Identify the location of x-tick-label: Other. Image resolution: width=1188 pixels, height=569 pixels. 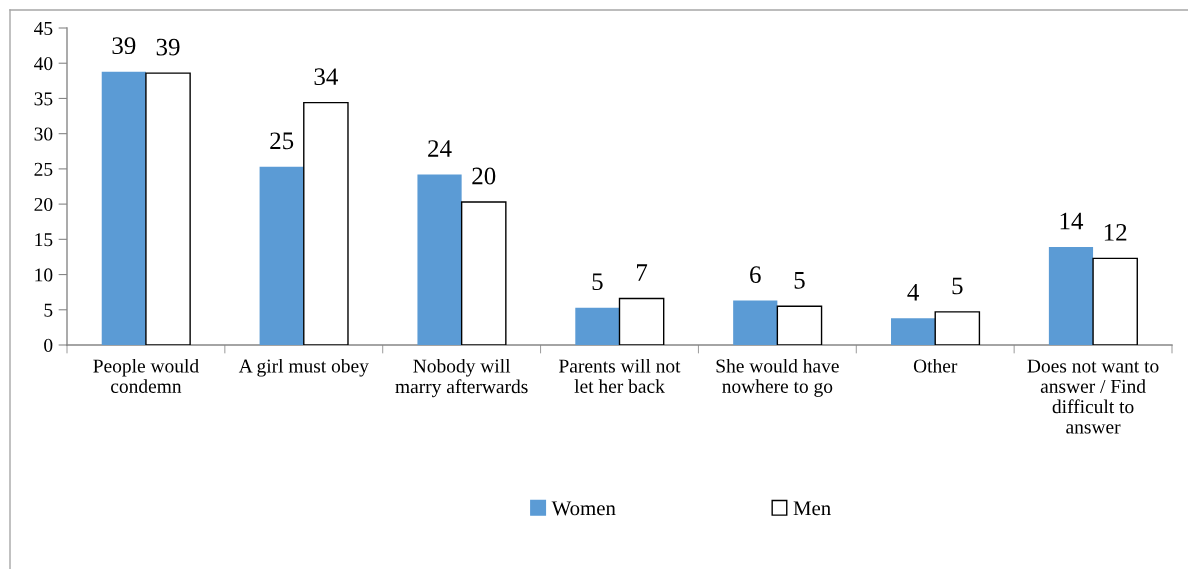
(935, 365).